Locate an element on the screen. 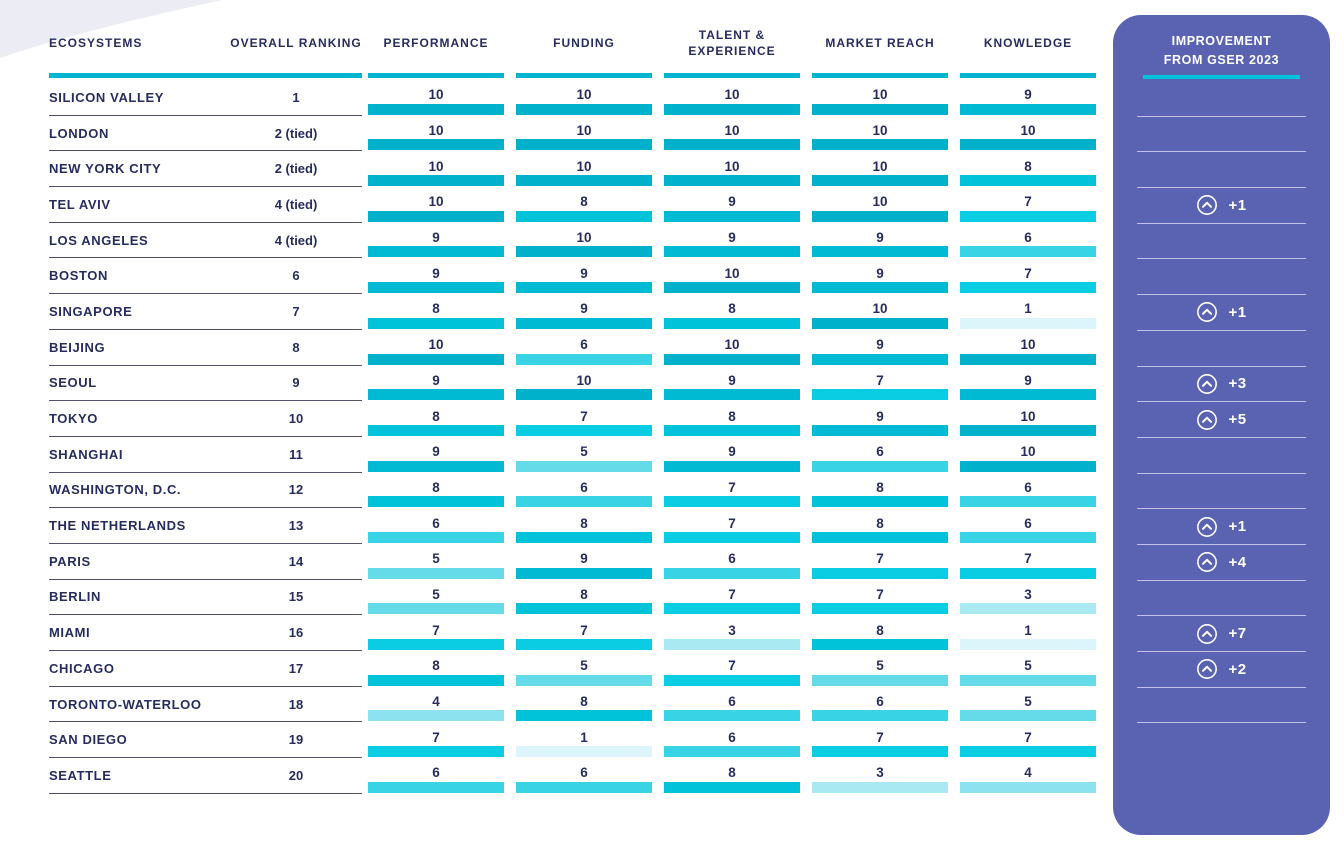 This screenshot has width=1344, height=847. improvement-row: +2 is located at coordinates (1221, 670).